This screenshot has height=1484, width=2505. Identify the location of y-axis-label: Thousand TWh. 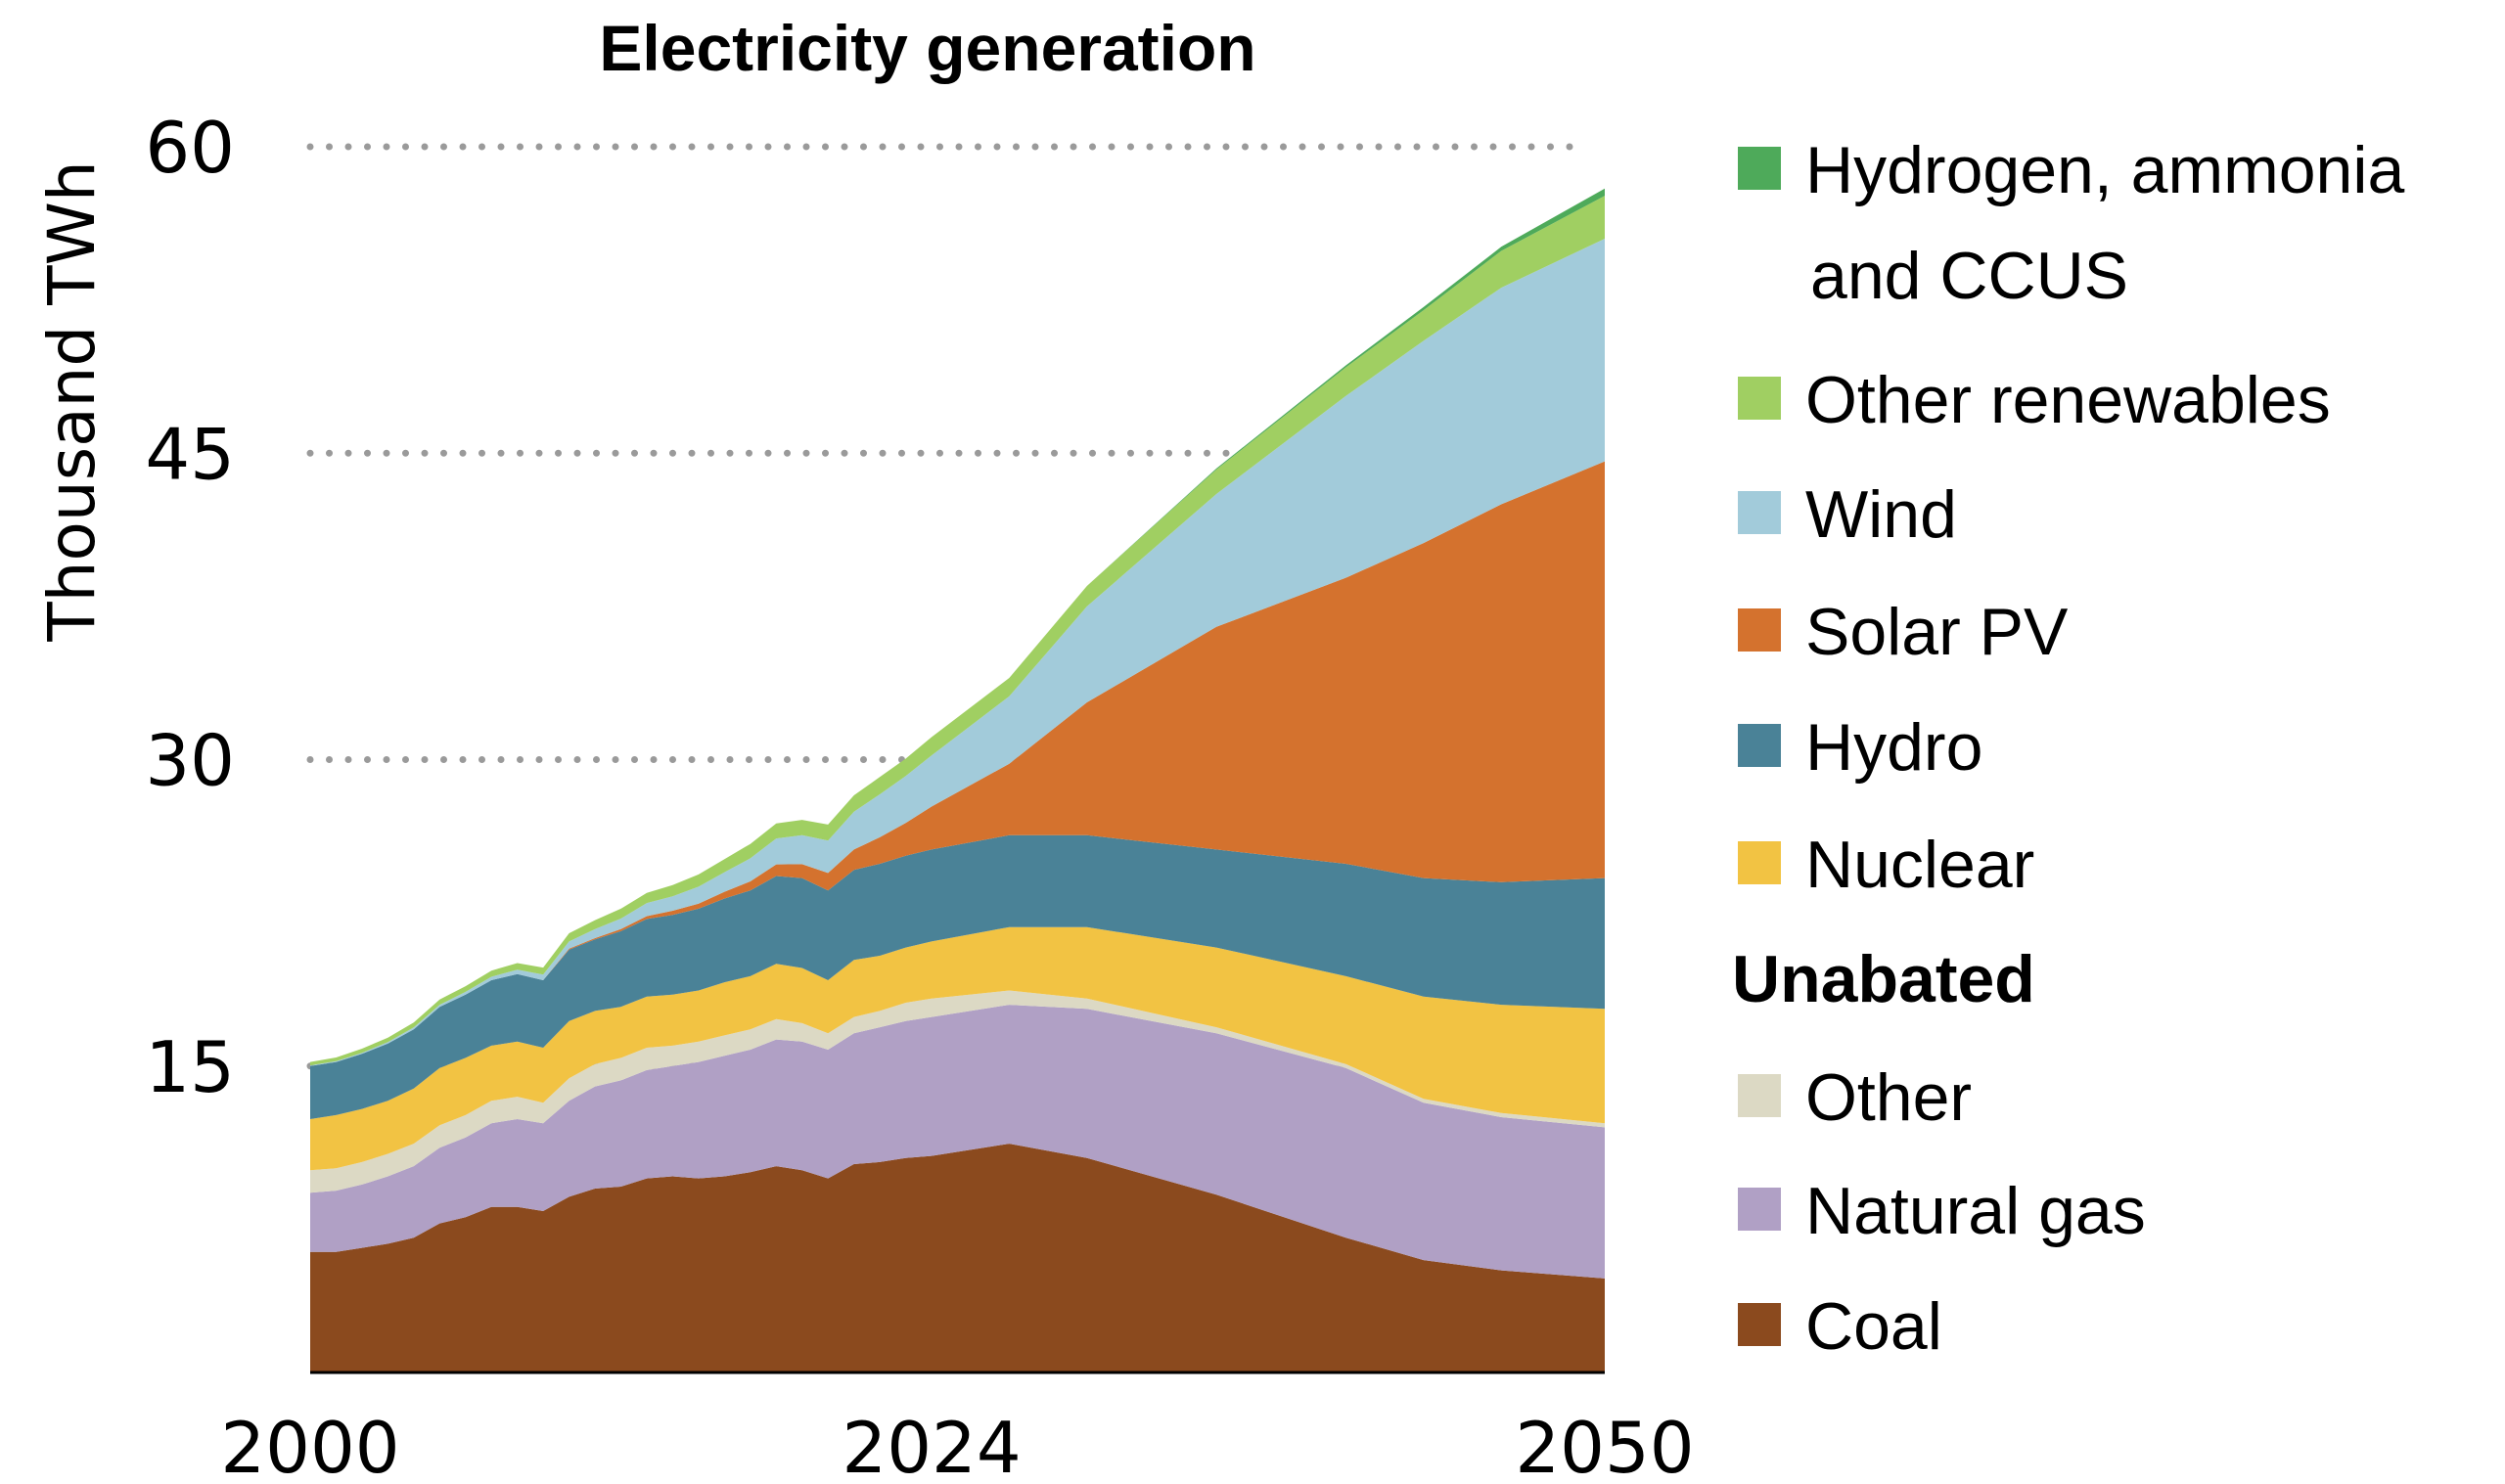
(72, 401).